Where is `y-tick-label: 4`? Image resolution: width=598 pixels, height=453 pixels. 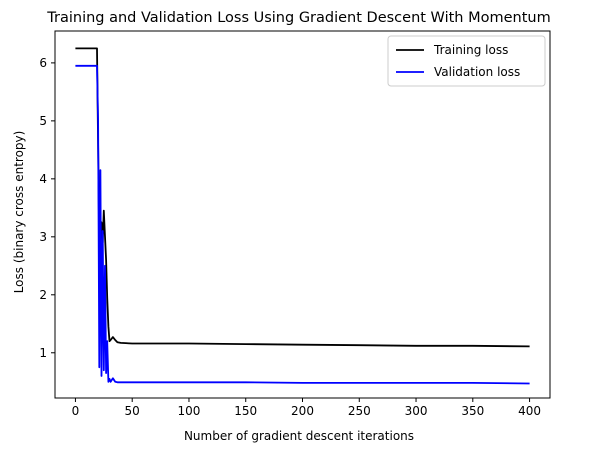 y-tick-label: 4 is located at coordinates (43, 179).